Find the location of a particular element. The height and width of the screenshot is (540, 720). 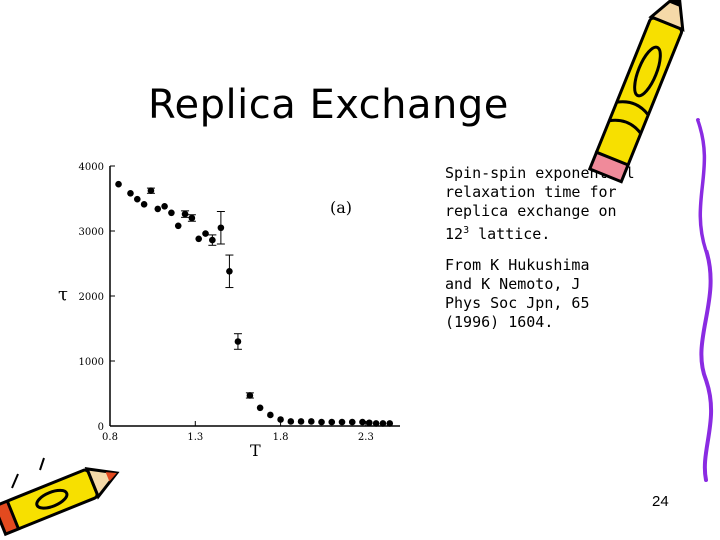

y-tick-label: 4000 is located at coordinates (91, 167).